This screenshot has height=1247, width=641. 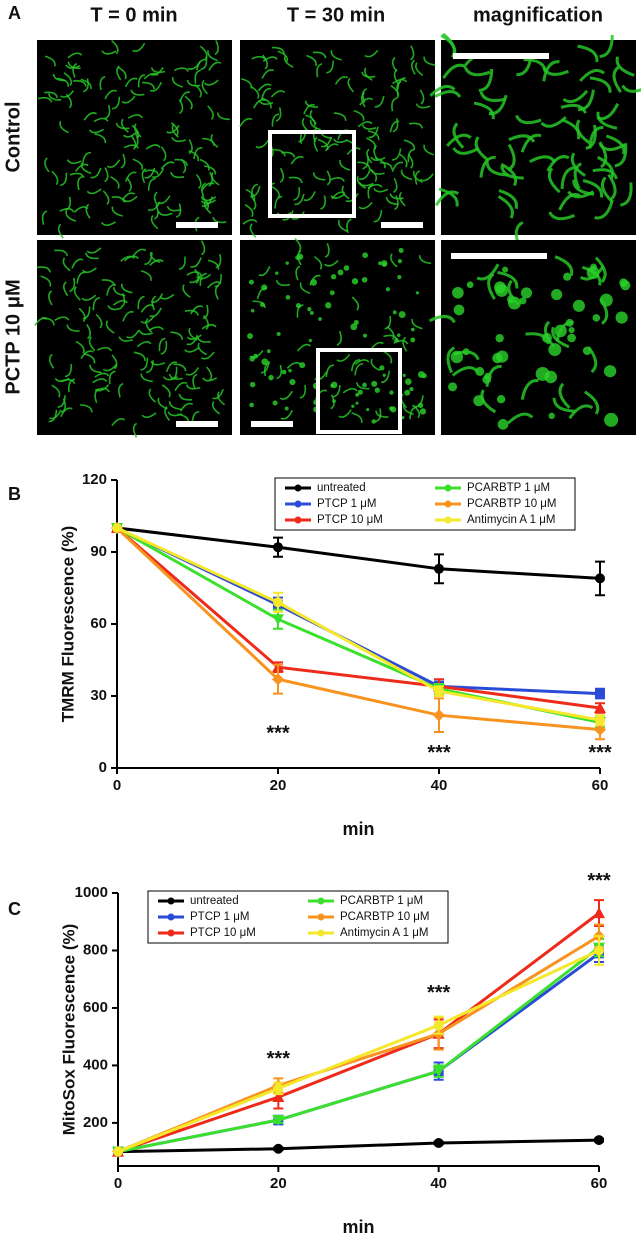 What do you see at coordinates (321, 933) in the screenshot?
I see `legend-marker` at bounding box center [321, 933].